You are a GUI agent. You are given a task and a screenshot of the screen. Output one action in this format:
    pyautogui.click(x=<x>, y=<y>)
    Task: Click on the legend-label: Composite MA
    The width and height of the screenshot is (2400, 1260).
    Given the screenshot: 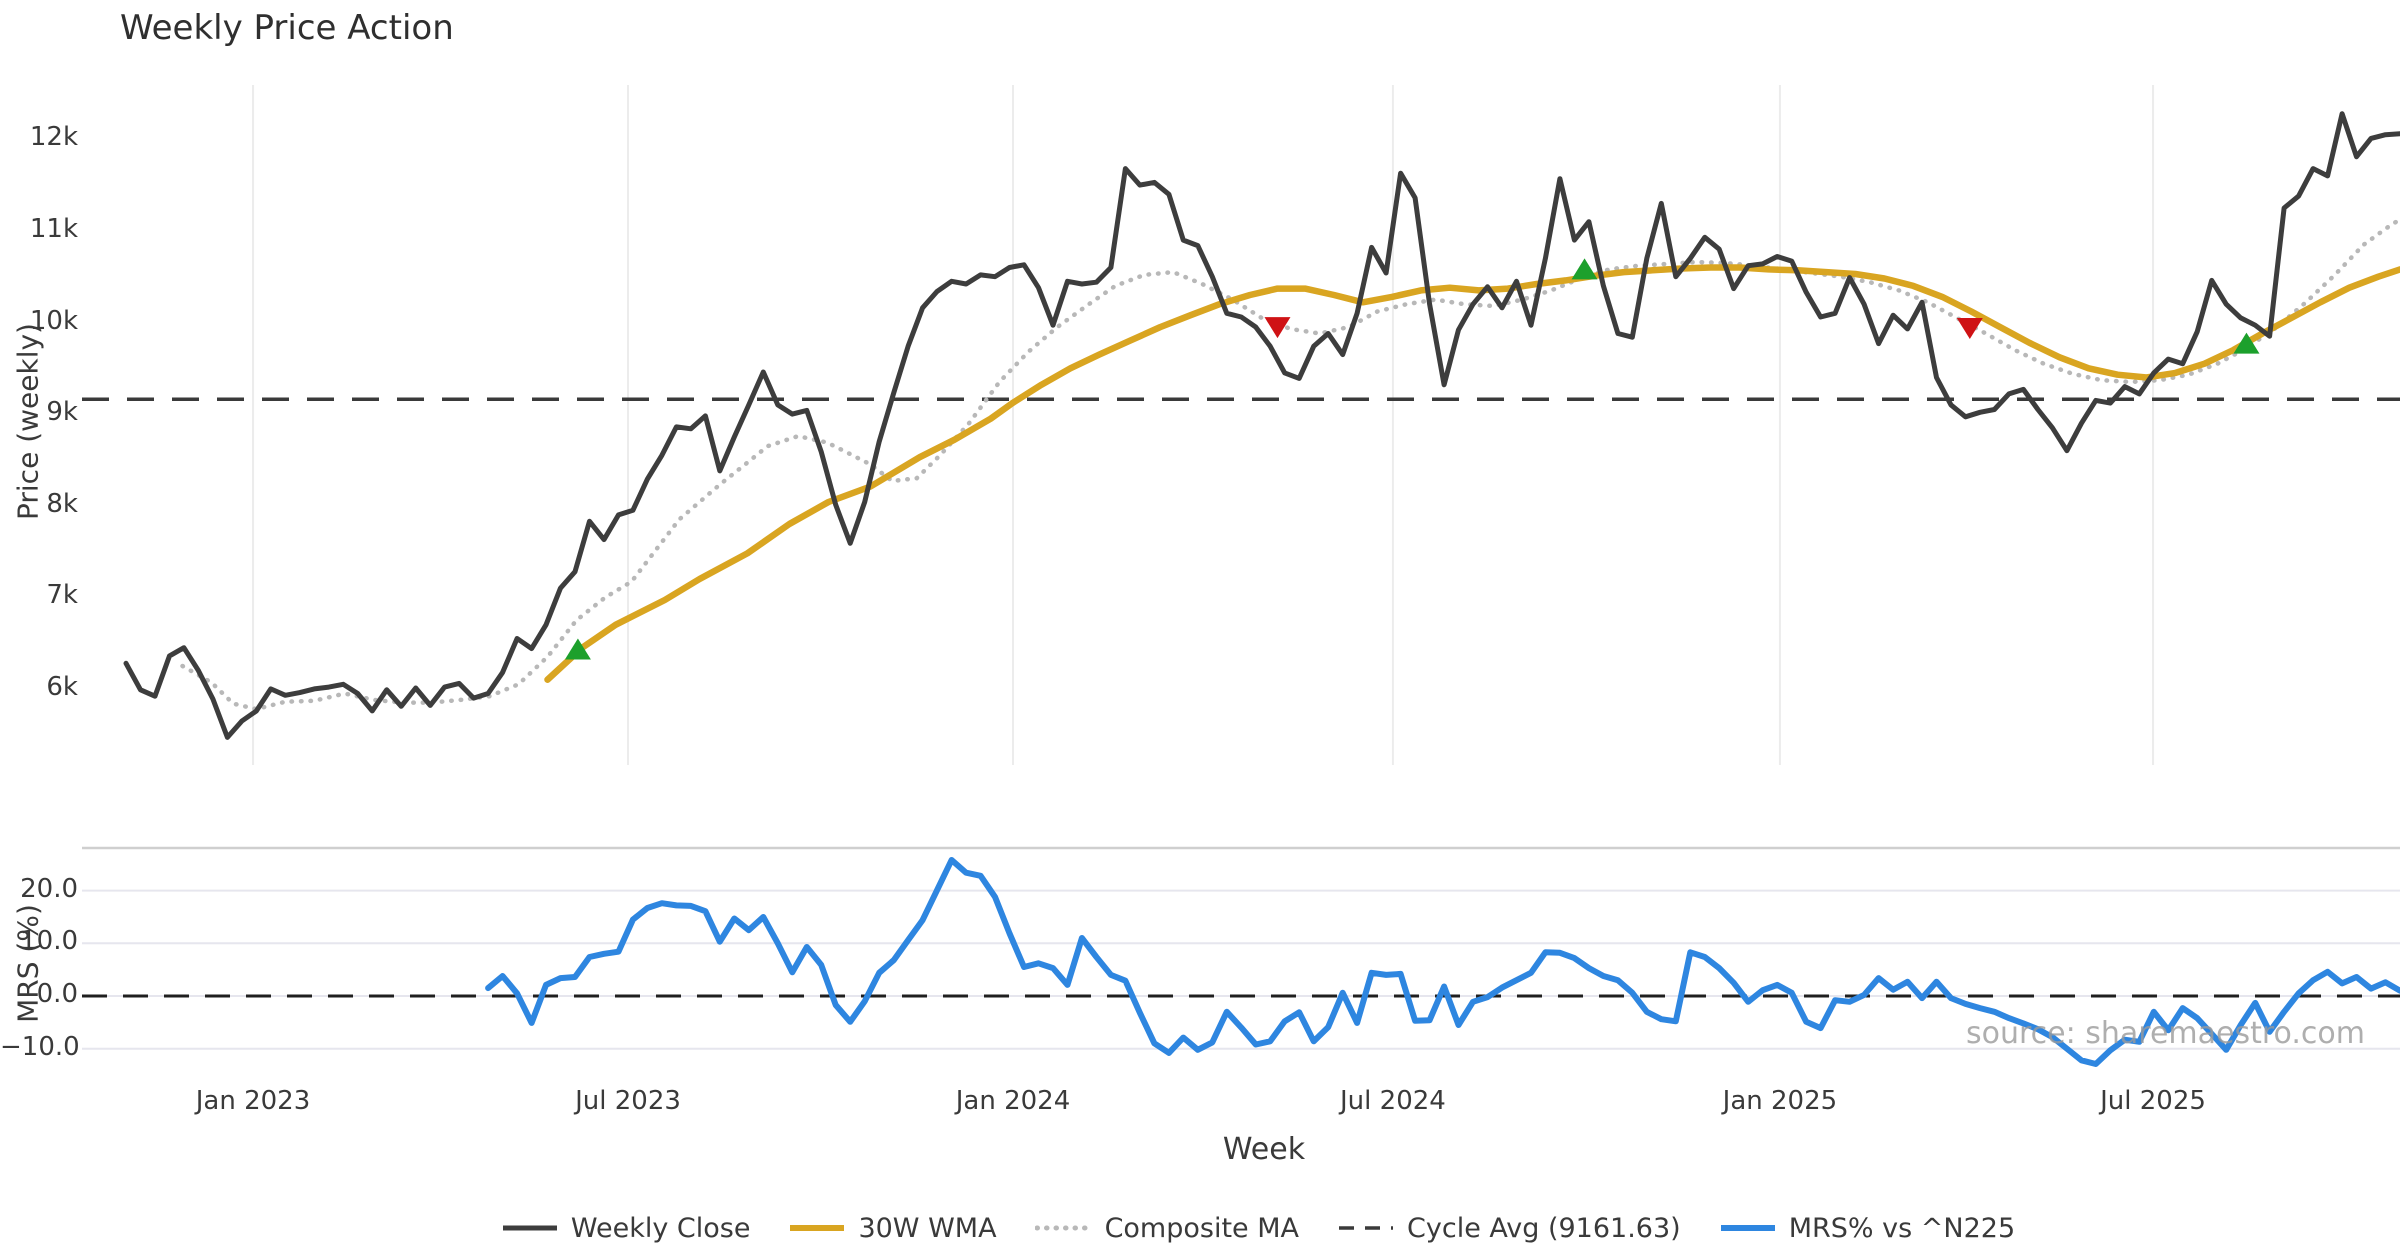 What is the action you would take?
    pyautogui.click(x=1202, y=1228)
    